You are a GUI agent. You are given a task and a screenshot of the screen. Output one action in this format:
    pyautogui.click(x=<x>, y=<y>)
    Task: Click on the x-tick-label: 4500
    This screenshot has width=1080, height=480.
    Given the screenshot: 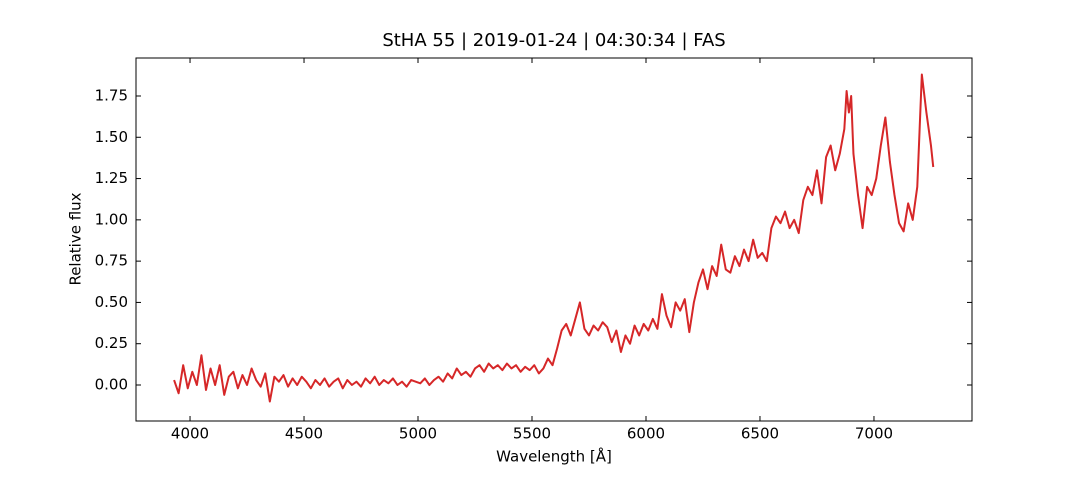 What is the action you would take?
    pyautogui.click(x=304, y=434)
    